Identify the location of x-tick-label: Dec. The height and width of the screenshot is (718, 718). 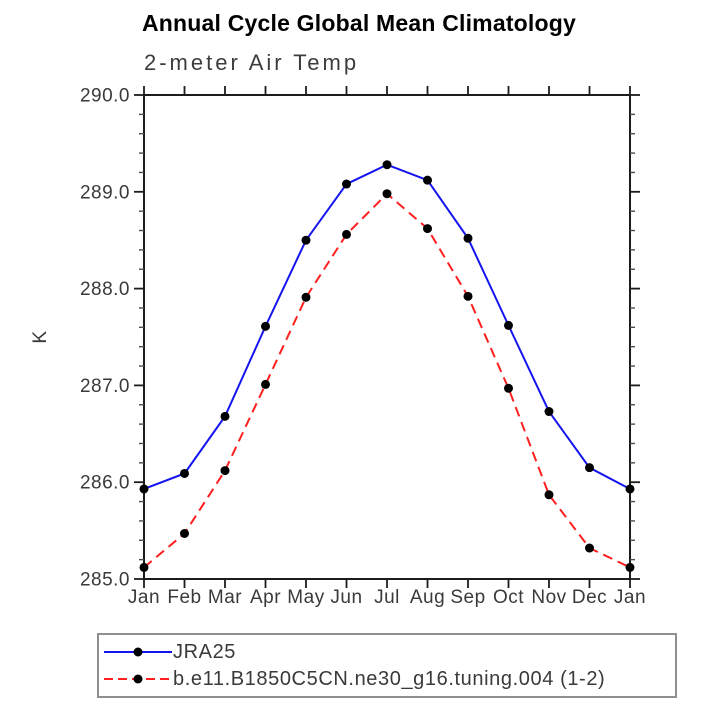
(589, 597).